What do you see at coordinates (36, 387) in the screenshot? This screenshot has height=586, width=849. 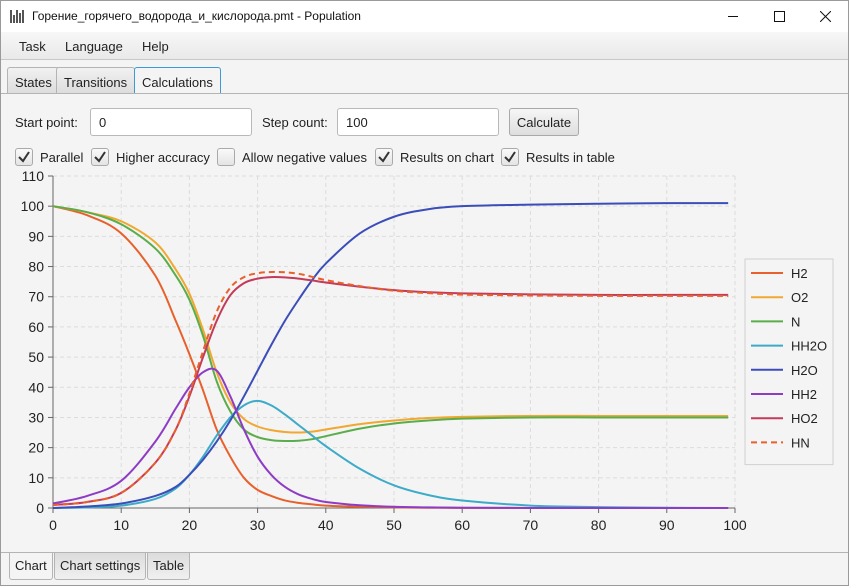 I see `y-tick-label: 40` at bounding box center [36, 387].